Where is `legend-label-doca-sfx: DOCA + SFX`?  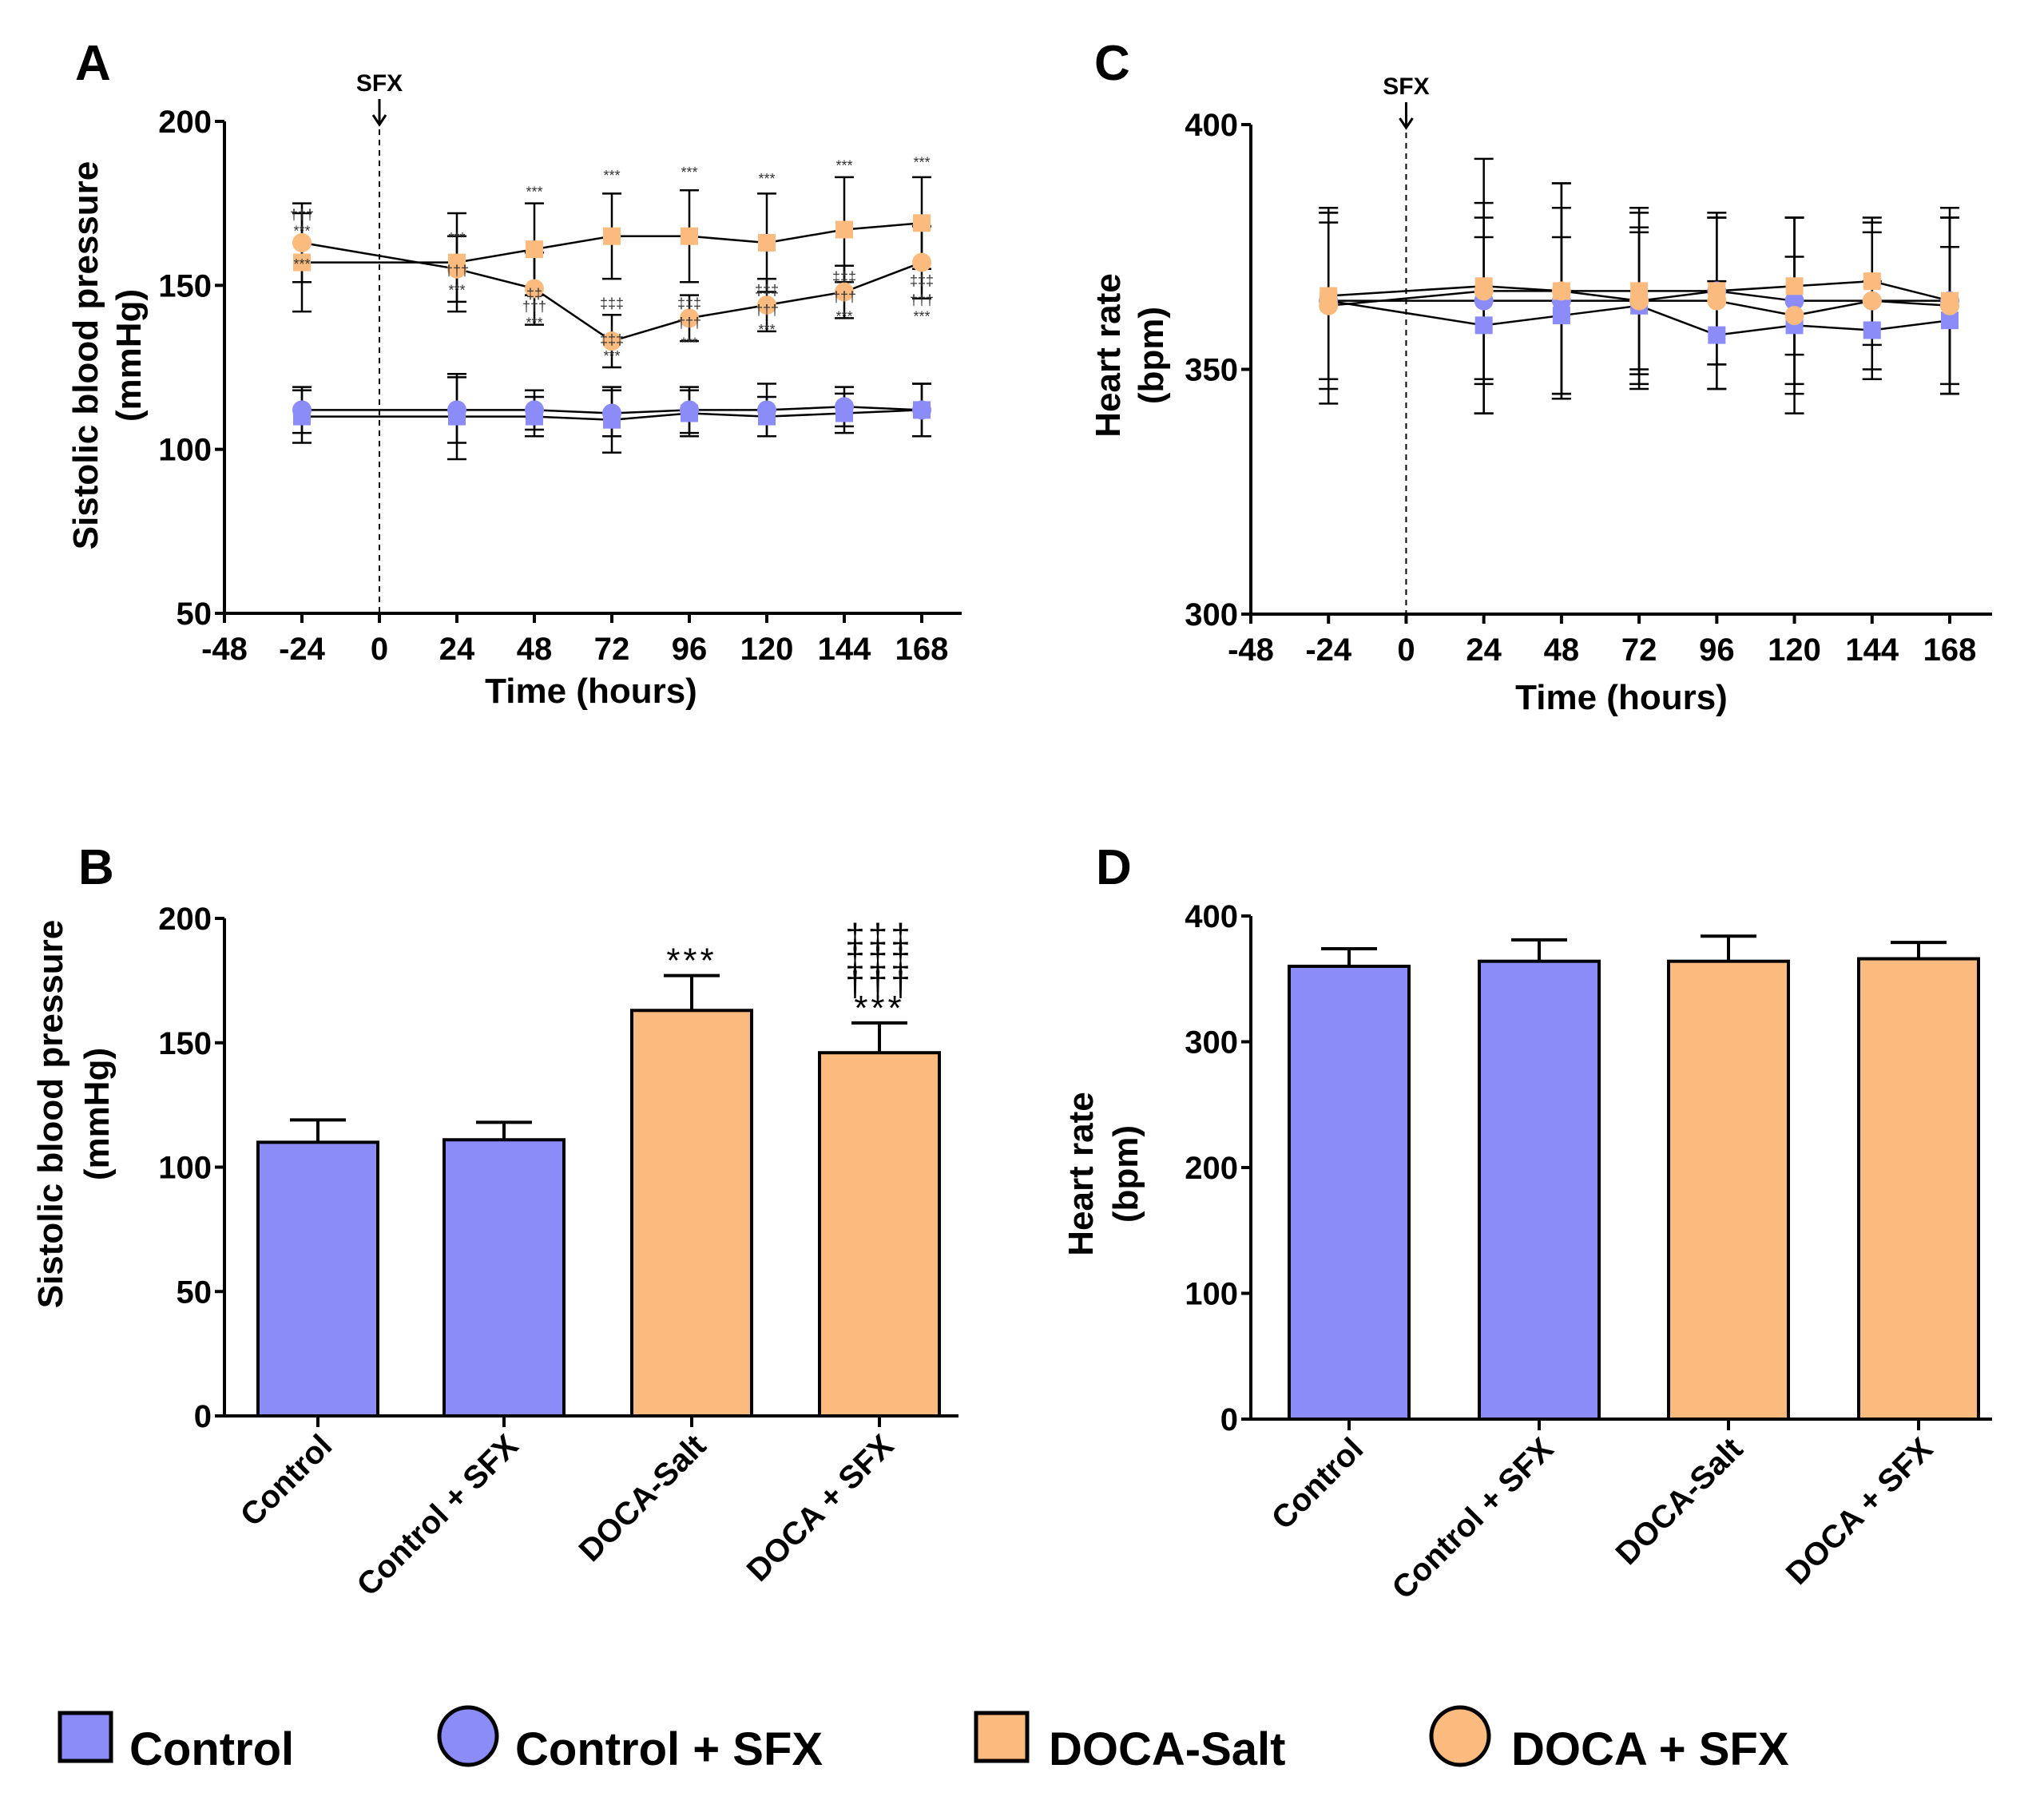
legend-label-doca-sfx: DOCA + SFX is located at coordinates (1650, 1749).